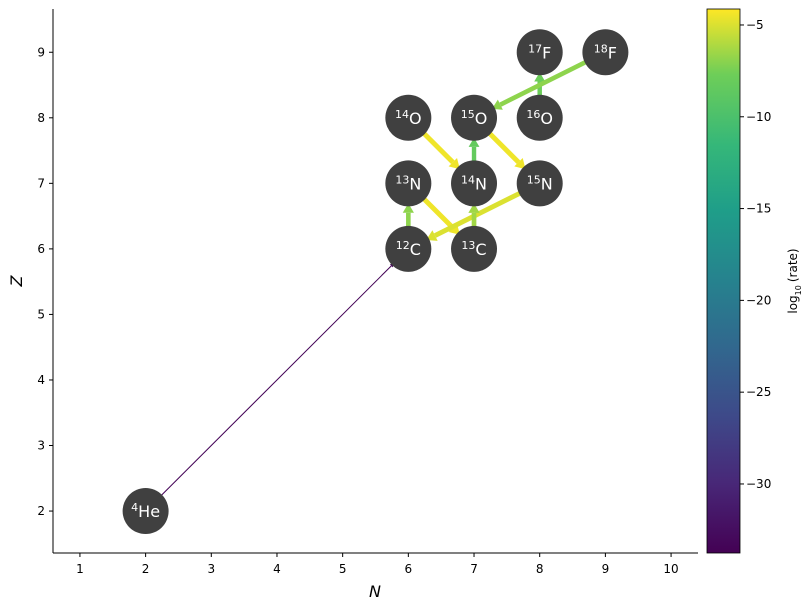 Image resolution: width=811 pixels, height=611 pixels. What do you see at coordinates (403, 245) in the screenshot?
I see `node-mass: 12` at bounding box center [403, 245].